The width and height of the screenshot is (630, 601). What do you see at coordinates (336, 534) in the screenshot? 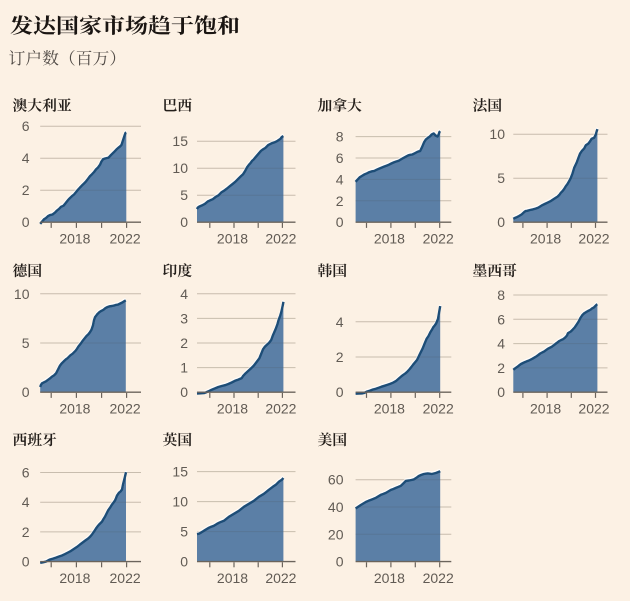
I see `svg-text: 20` at bounding box center [336, 534].